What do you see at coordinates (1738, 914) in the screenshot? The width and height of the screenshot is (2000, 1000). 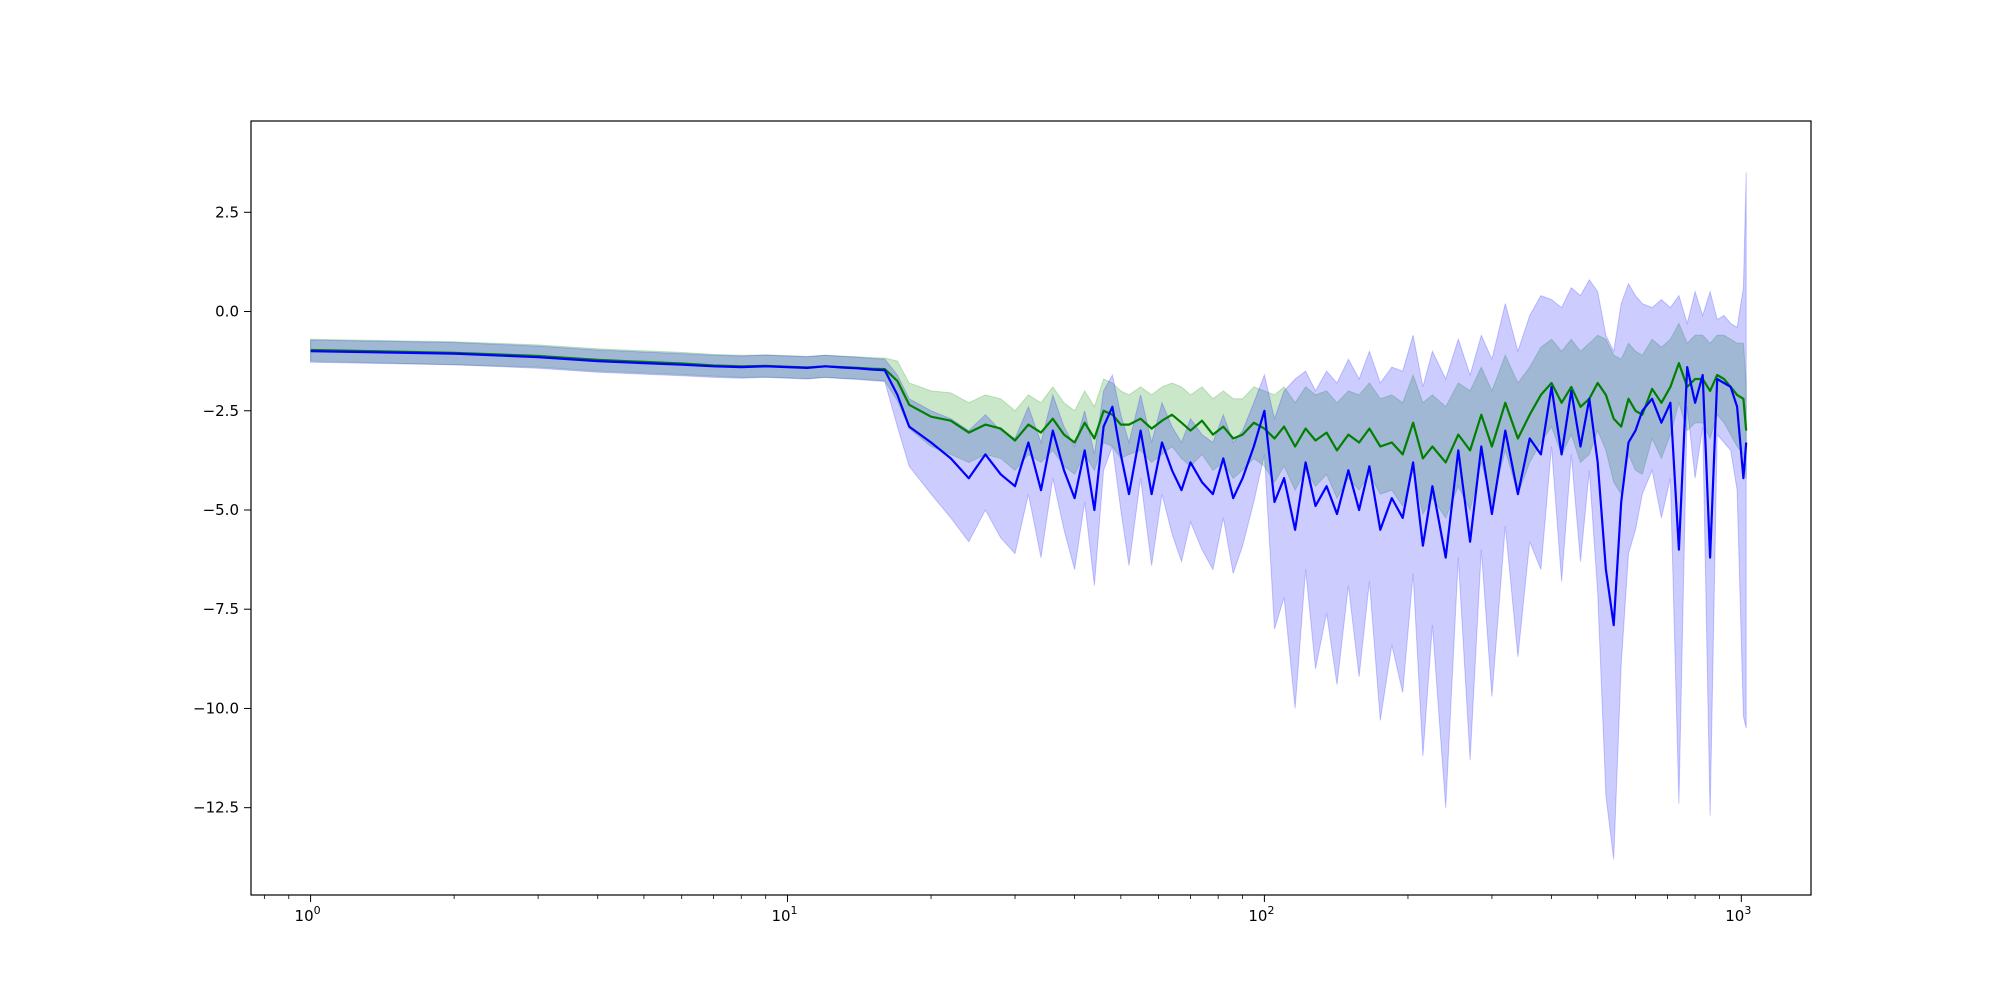 I see `x-tick-label-3: 10³` at bounding box center [1738, 914].